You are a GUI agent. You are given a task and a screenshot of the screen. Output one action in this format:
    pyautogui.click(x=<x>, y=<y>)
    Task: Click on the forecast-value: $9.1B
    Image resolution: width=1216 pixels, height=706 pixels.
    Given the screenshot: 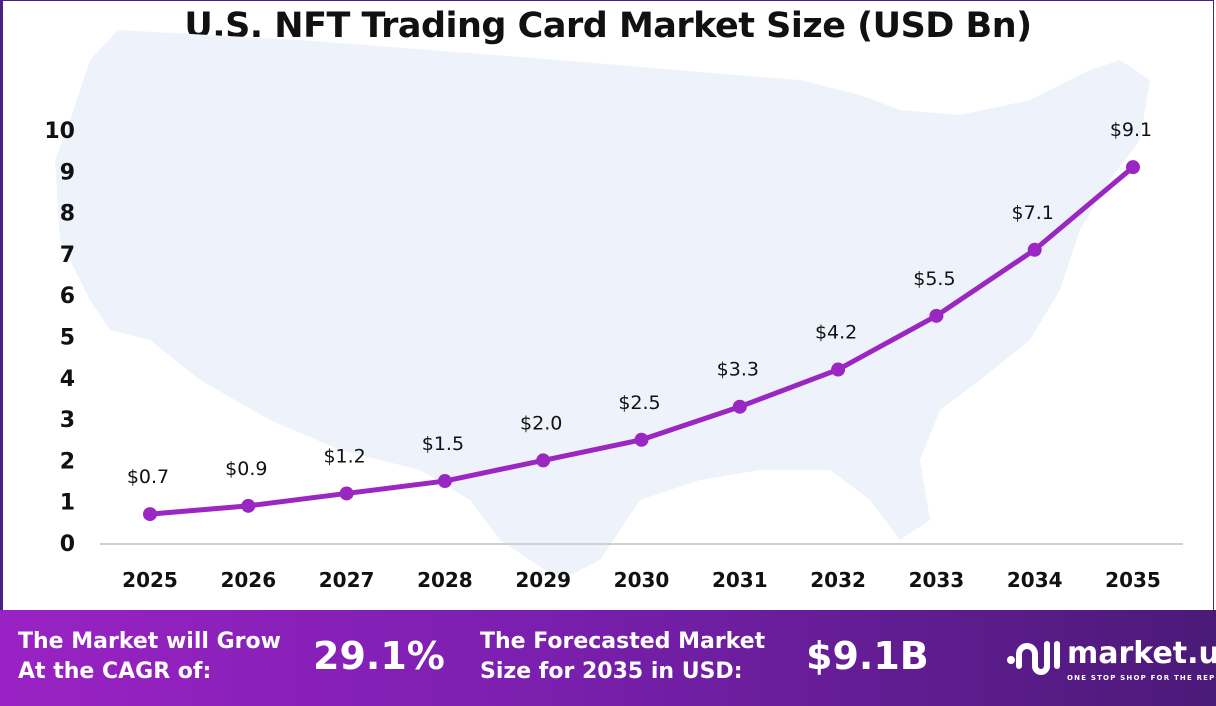 What is the action you would take?
    pyautogui.click(x=867, y=656)
    